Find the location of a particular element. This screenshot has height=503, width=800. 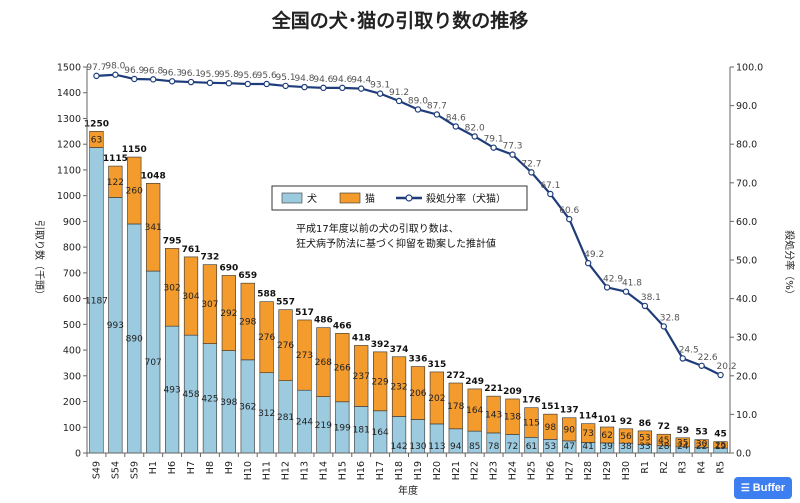

x-tick-label: H28 is located at coordinates (588, 470).